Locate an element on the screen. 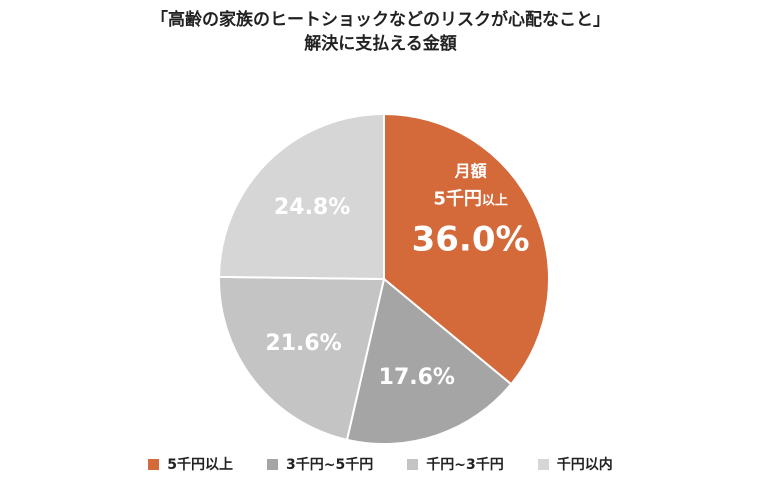 This screenshot has height=494, width=761. chart-title: 「高齢の家族のヒートショックなどのリスクが心配なこと」 解決に支払える金額 is located at coordinates (380, 32).